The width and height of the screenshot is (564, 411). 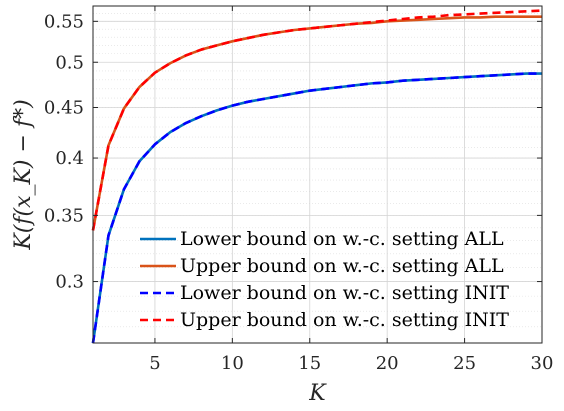 I want to click on legend-label-4: Upper bound on w.-c. setting INIT, so click(x=344, y=320).